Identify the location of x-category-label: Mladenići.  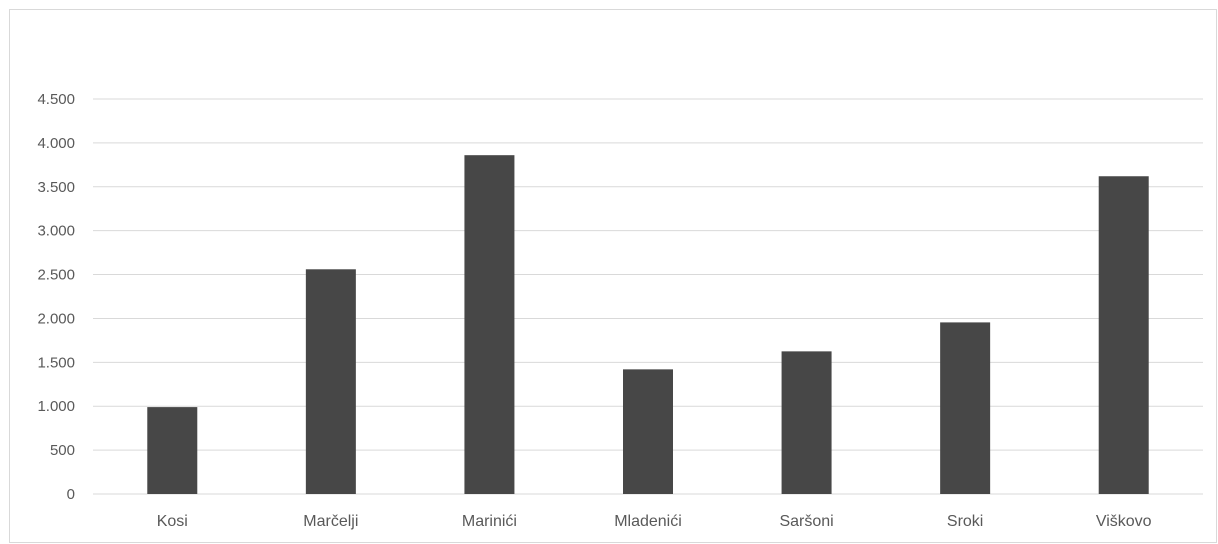
(648, 521).